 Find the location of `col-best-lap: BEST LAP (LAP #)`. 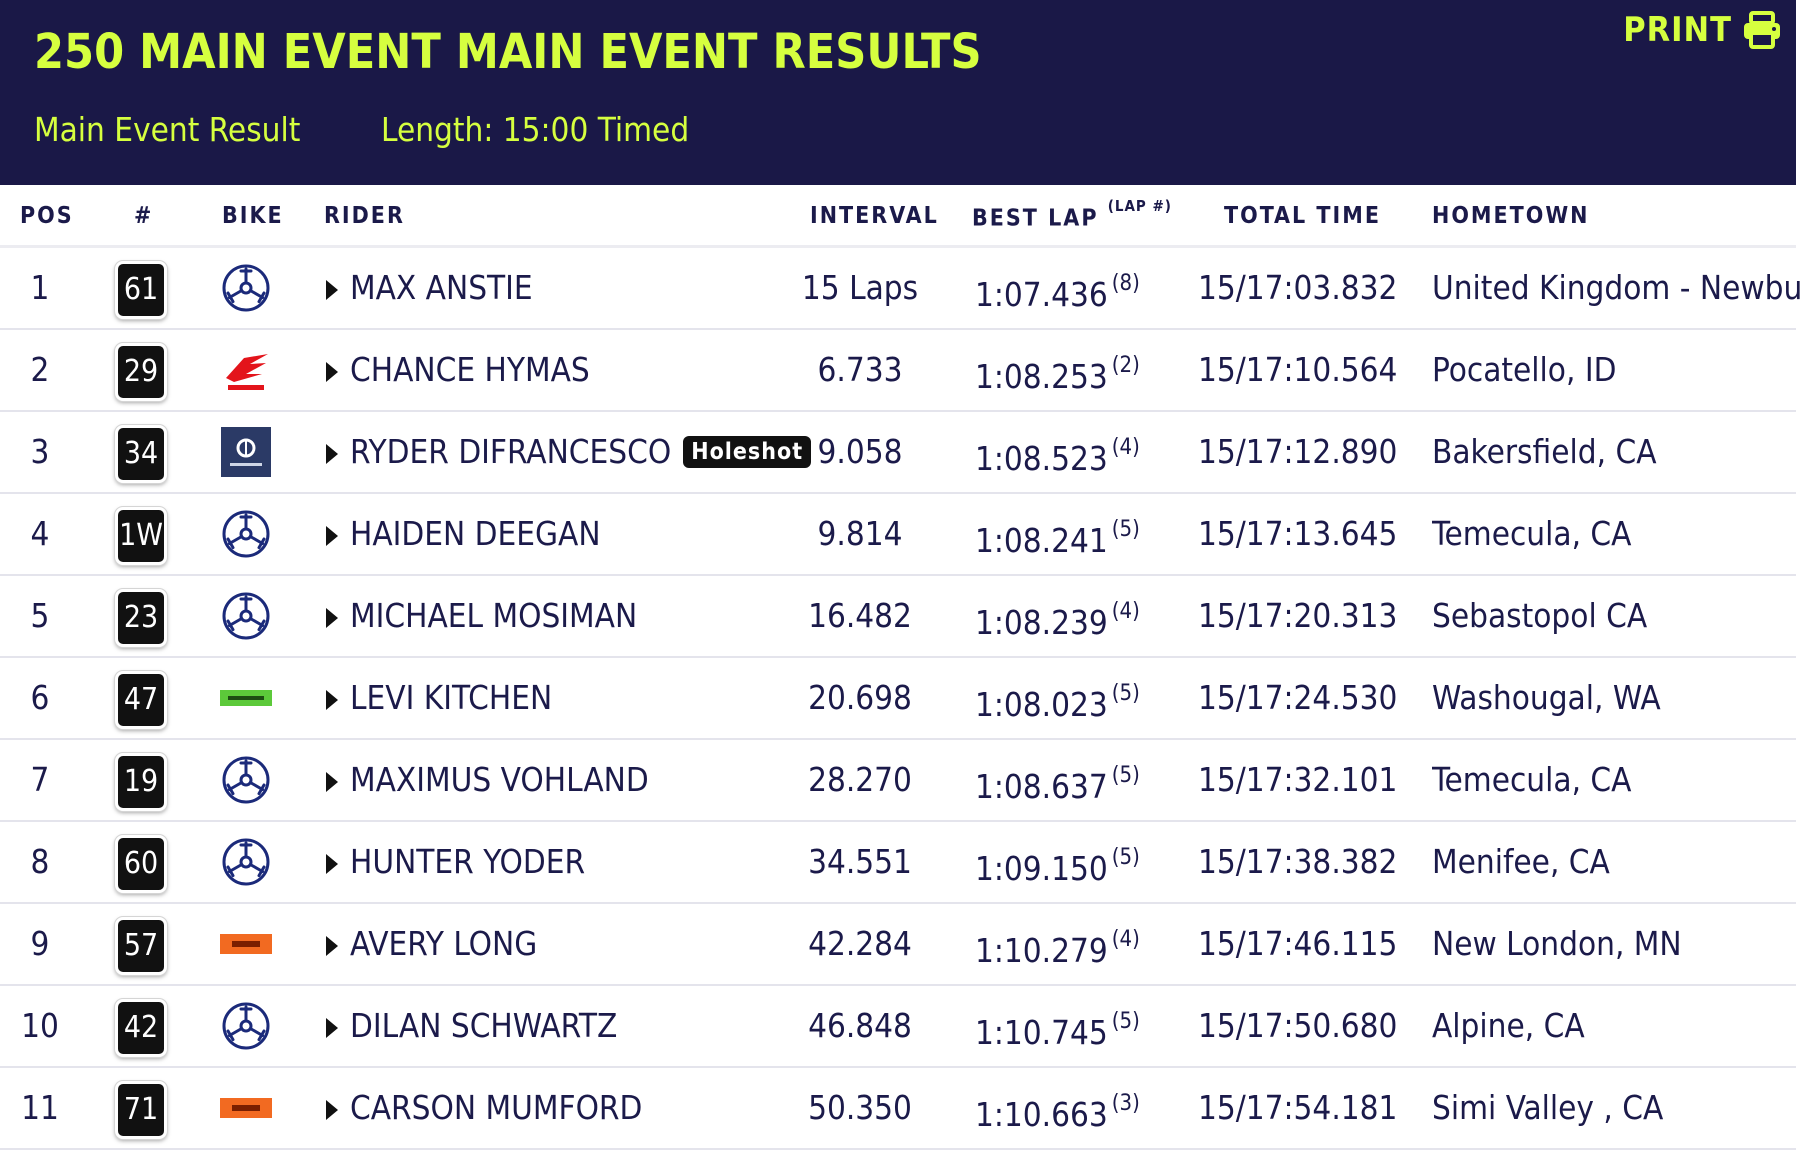

col-best-lap: BEST LAP (LAP #) is located at coordinates (1072, 214).